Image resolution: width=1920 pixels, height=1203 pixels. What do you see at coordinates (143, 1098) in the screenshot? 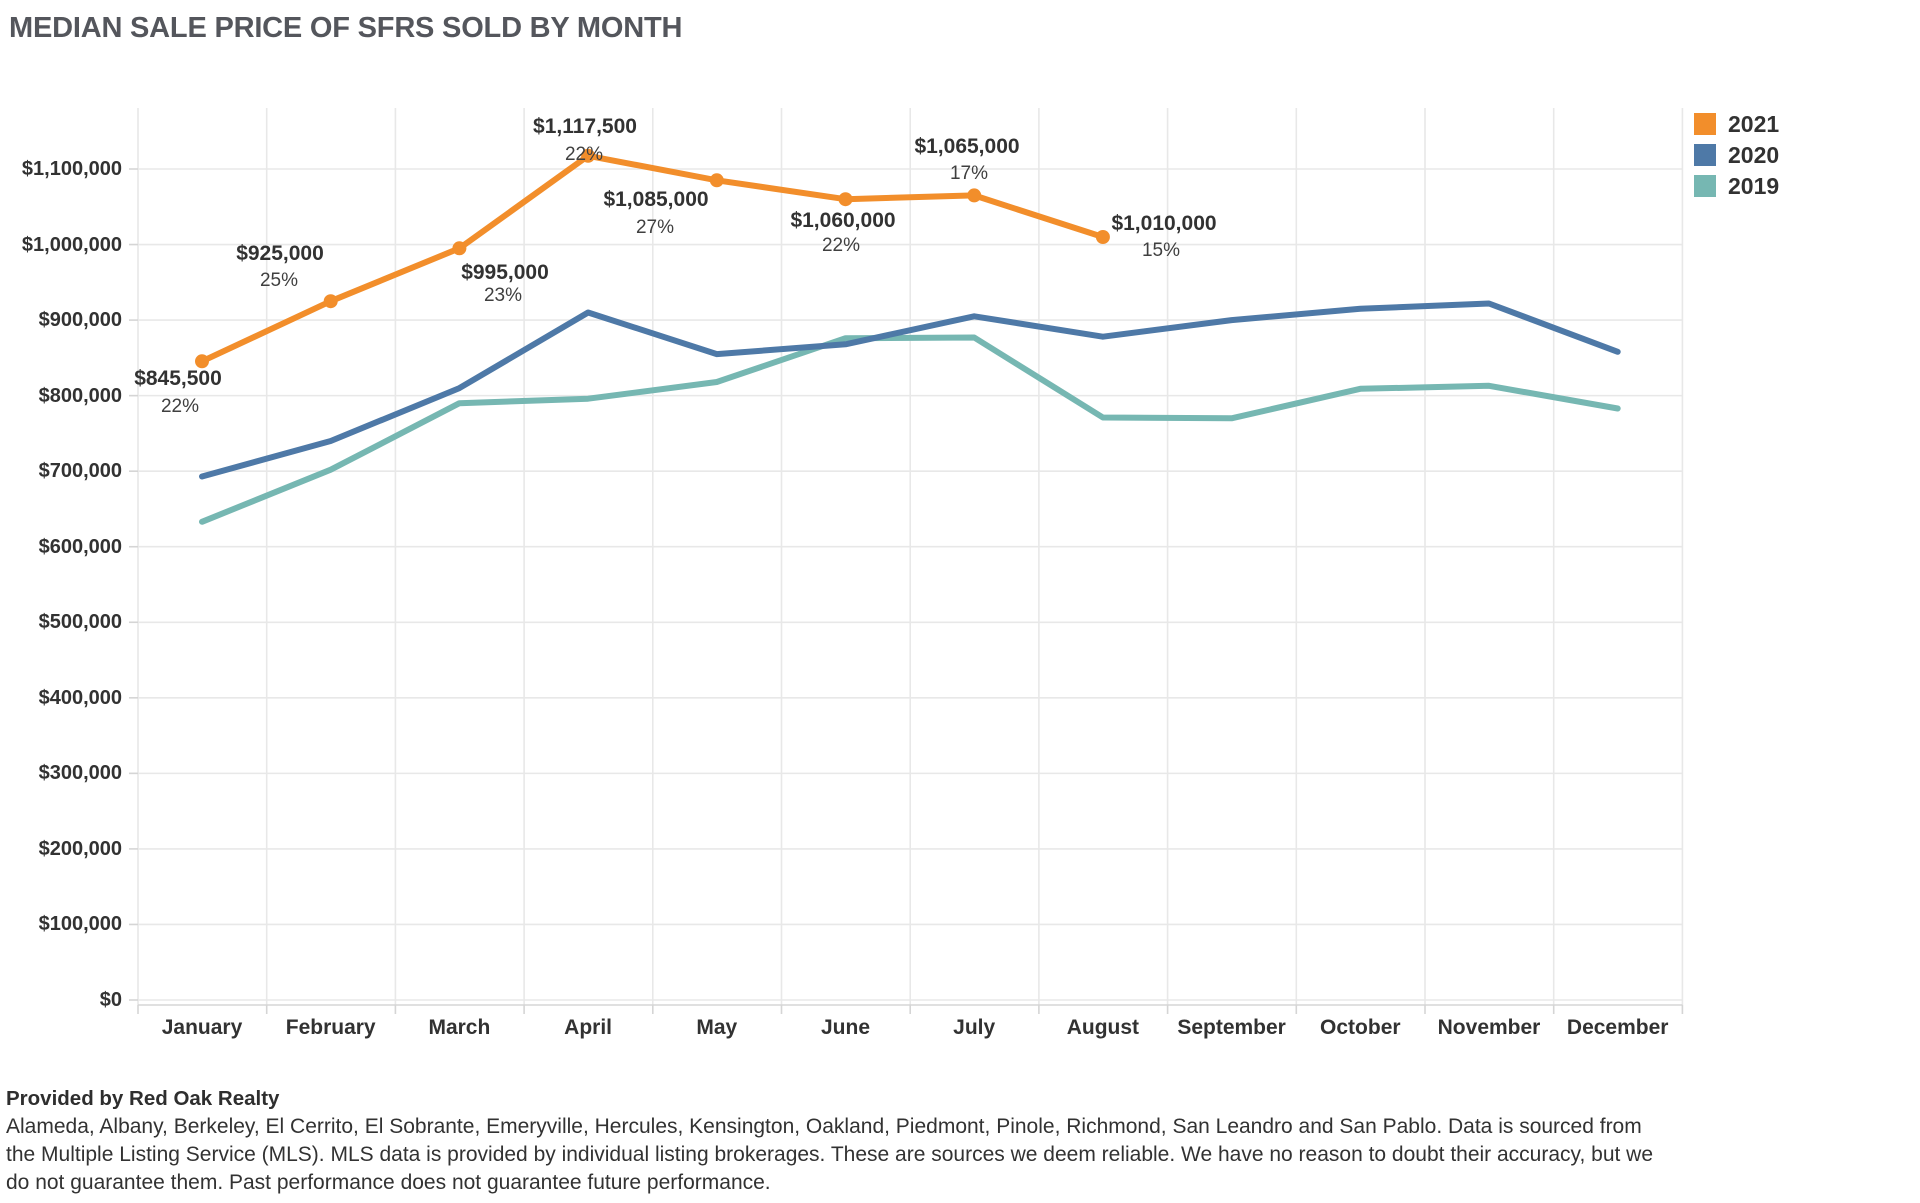
I see `footer-provider: Provided by Red Oak Realty` at bounding box center [143, 1098].